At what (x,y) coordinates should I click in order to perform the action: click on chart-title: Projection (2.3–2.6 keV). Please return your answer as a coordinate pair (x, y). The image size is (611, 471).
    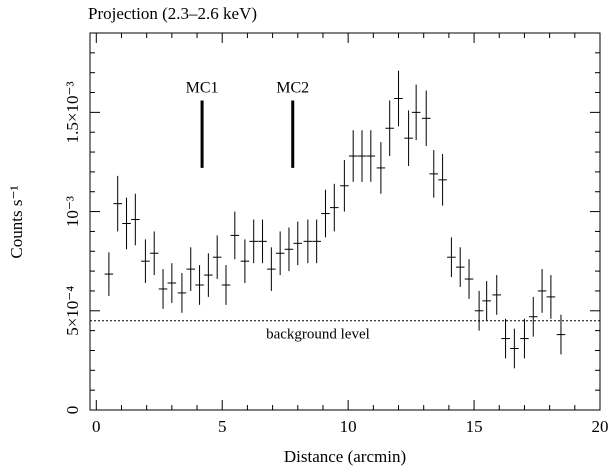
    Looking at the image, I should click on (172, 13).